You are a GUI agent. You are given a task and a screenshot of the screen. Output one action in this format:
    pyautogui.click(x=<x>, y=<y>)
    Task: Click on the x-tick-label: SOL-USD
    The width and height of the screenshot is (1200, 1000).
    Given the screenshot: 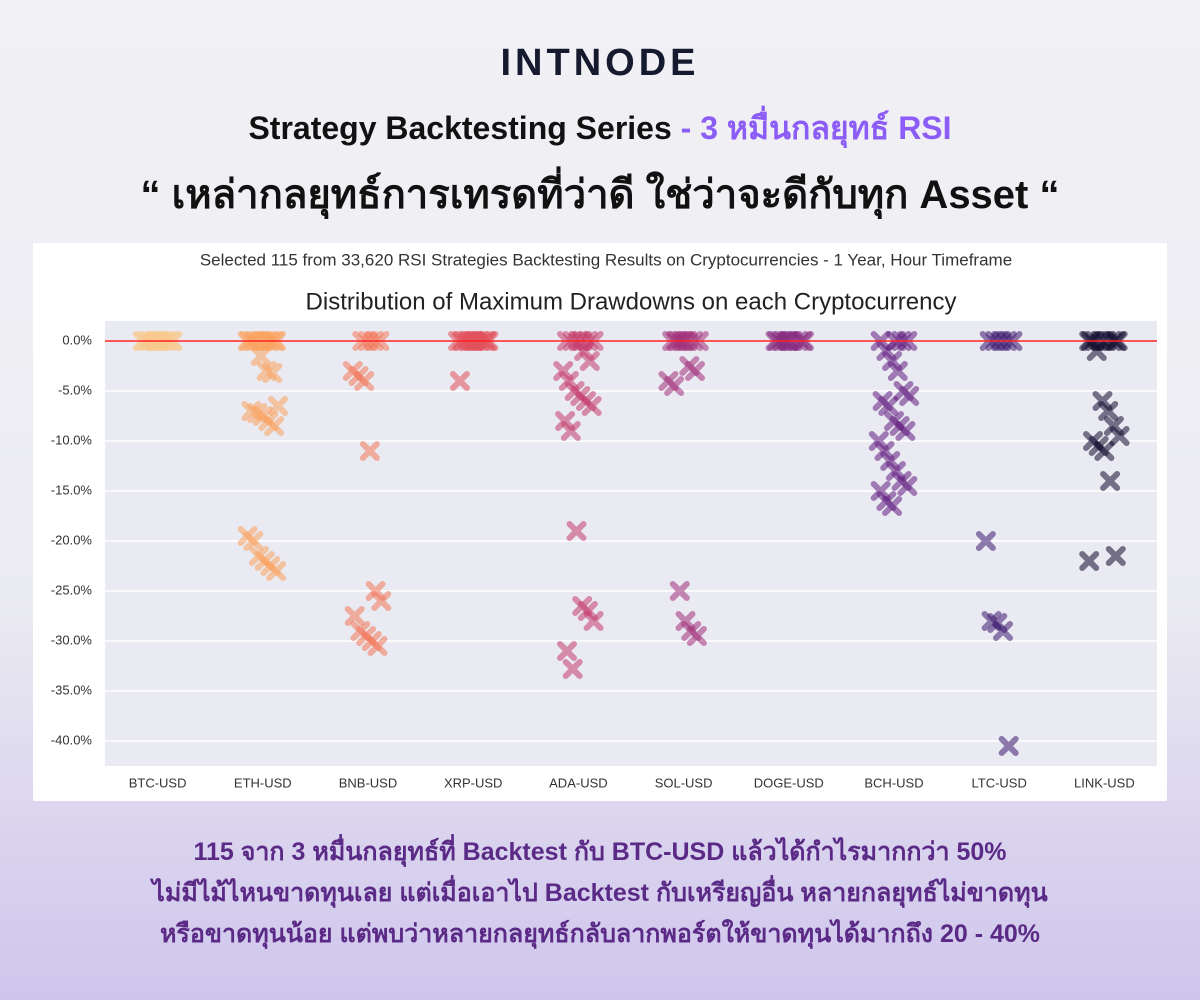 What is the action you would take?
    pyautogui.click(x=684, y=782)
    